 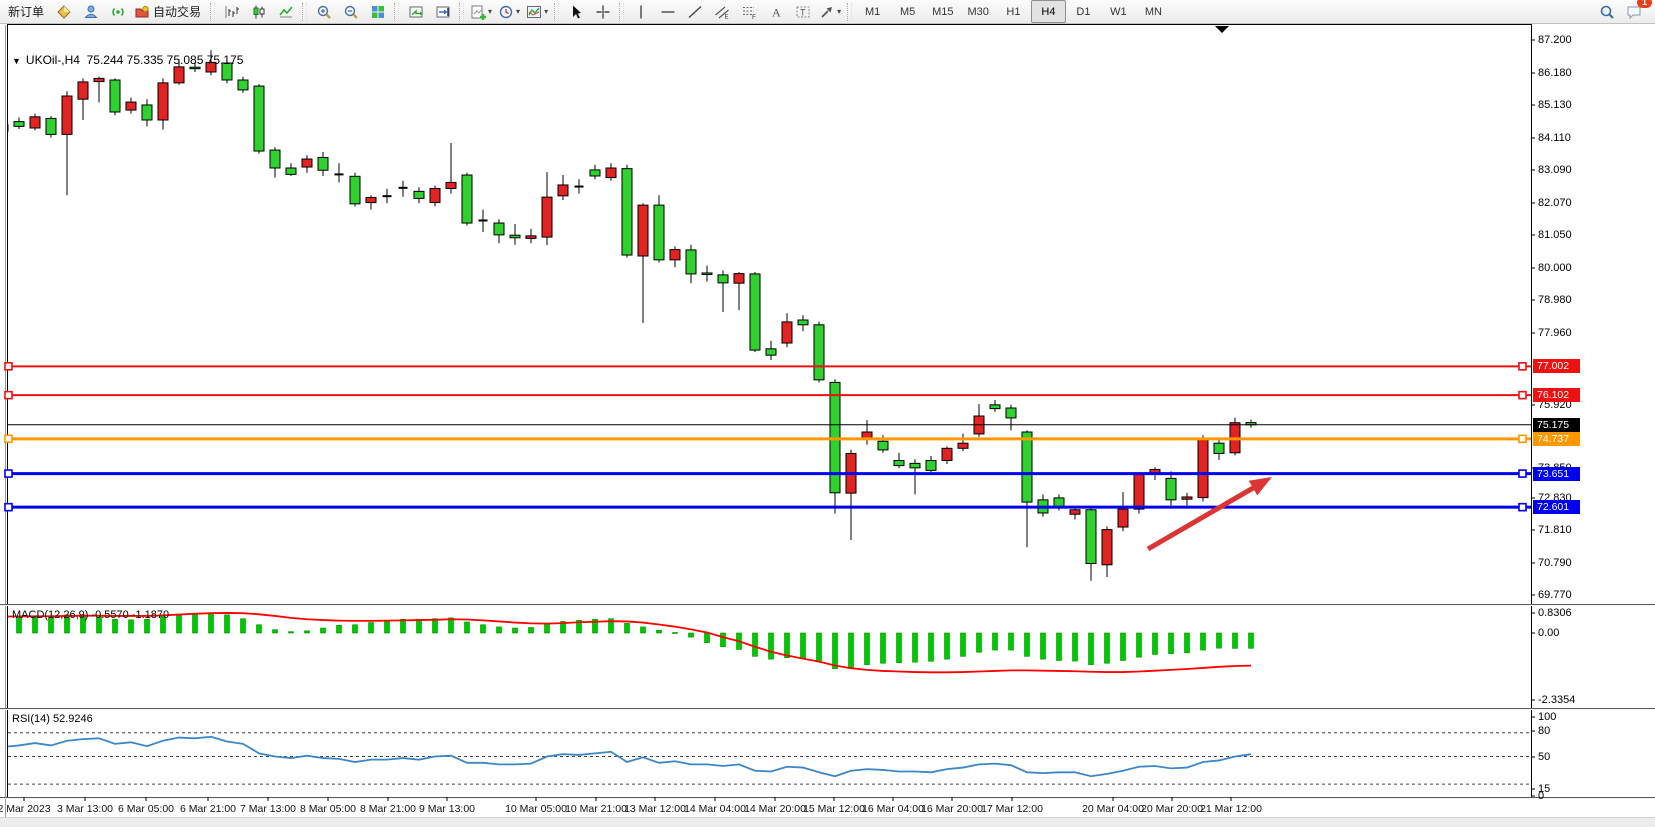 What do you see at coordinates (1554, 138) in the screenshot?
I see `price-axis-label: 84.110` at bounding box center [1554, 138].